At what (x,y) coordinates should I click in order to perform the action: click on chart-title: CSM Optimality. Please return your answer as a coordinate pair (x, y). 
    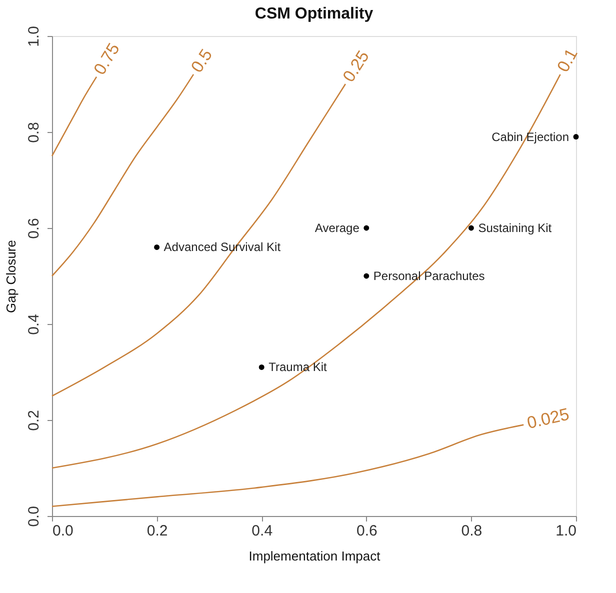
    Looking at the image, I should click on (314, 14).